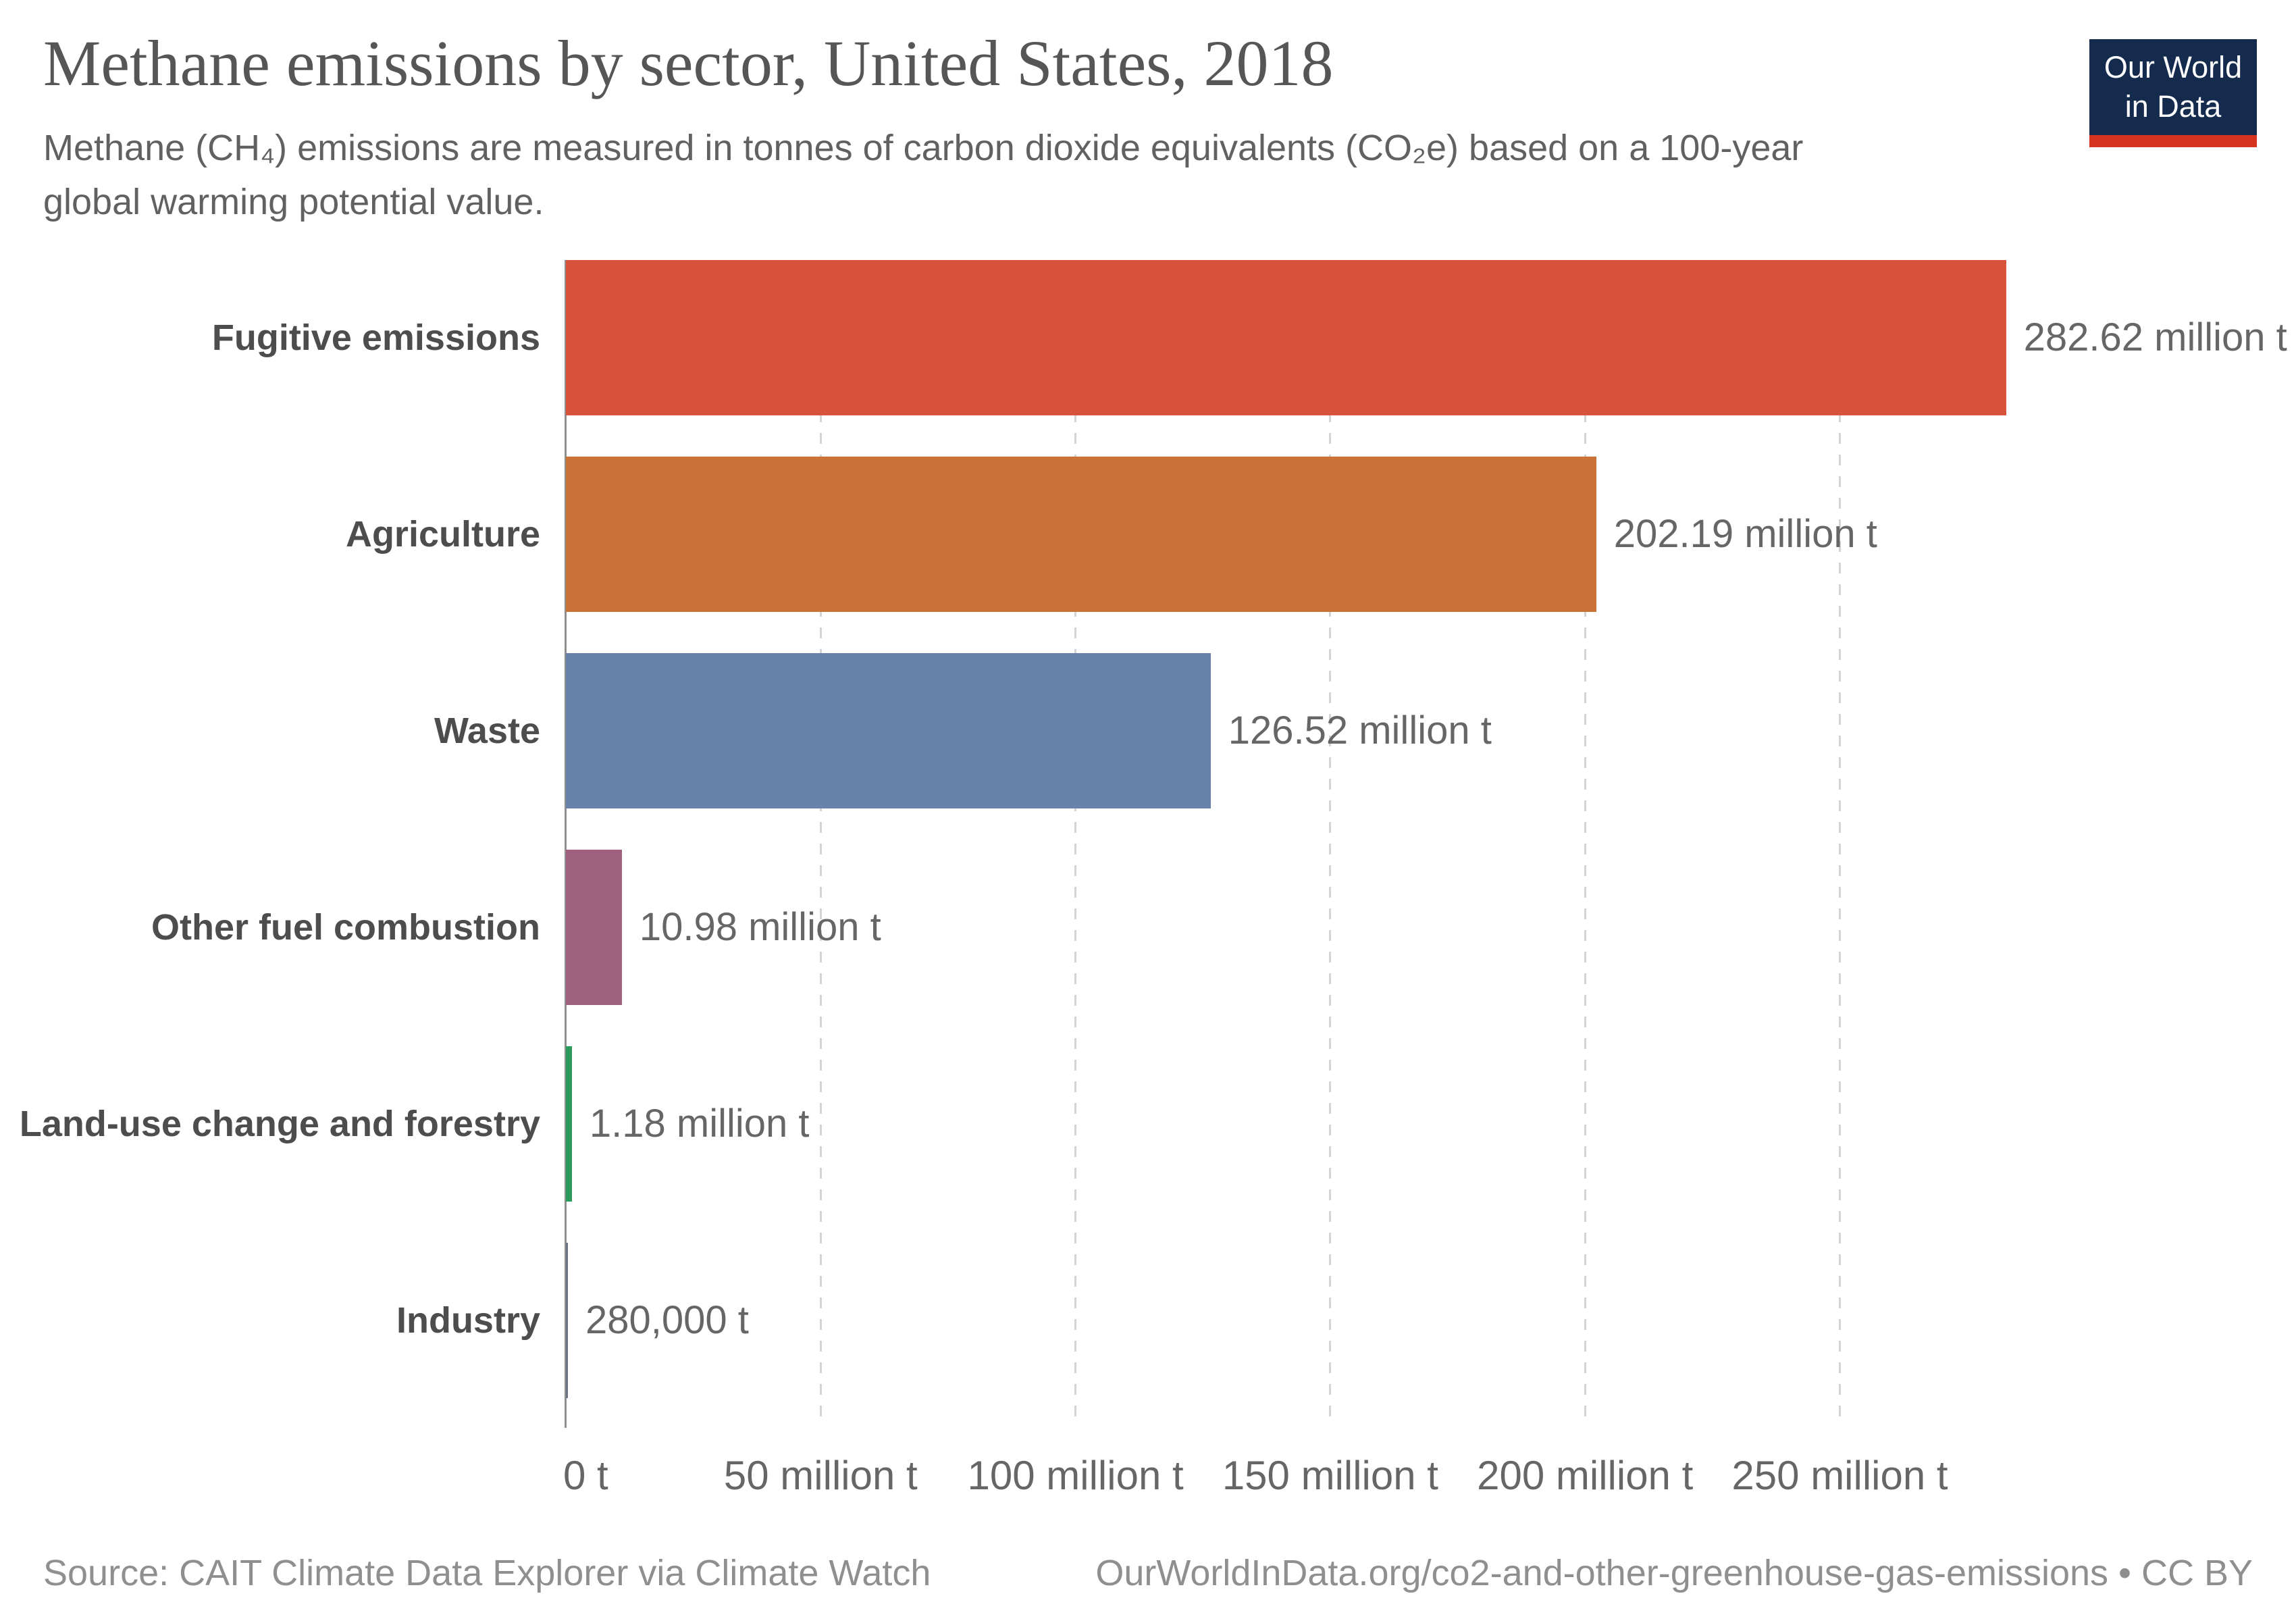  I want to click on value-label-waste: 126.52 million t, so click(1360, 730).